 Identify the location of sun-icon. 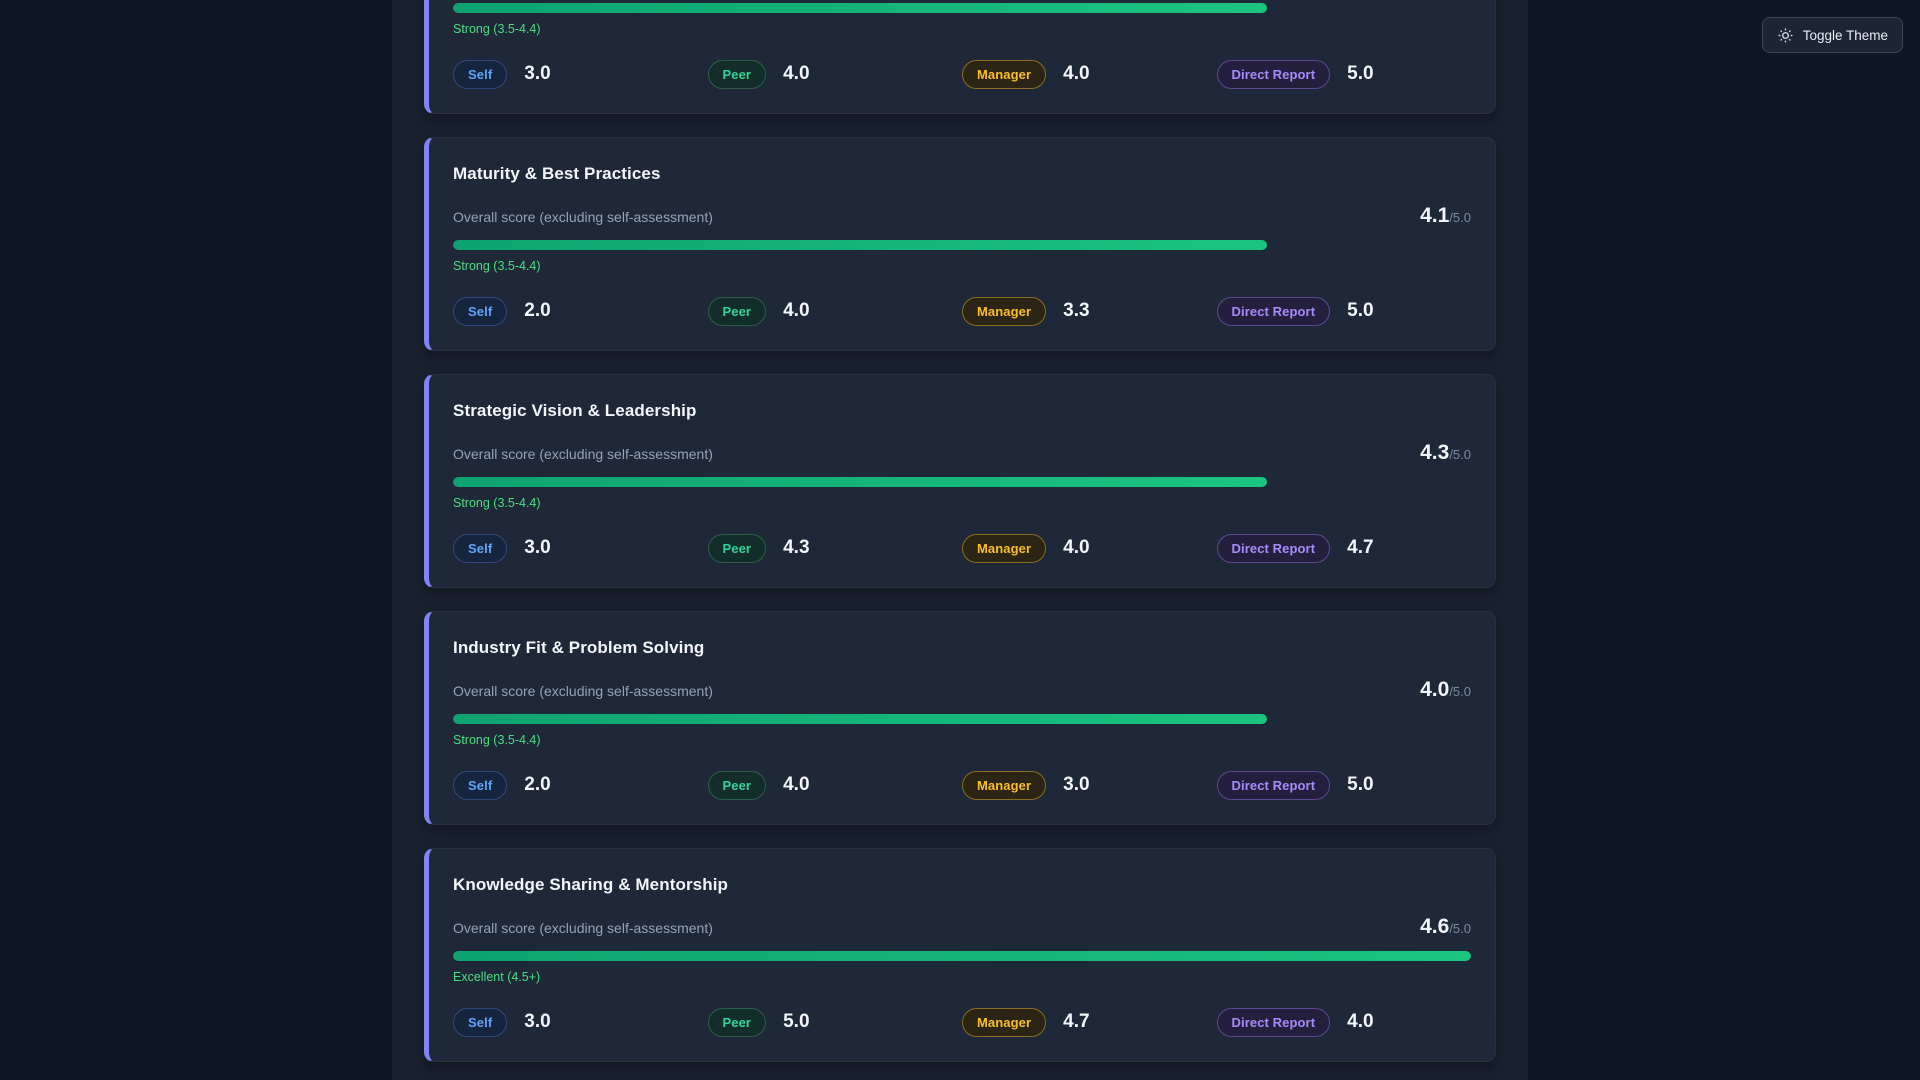
(1785, 35).